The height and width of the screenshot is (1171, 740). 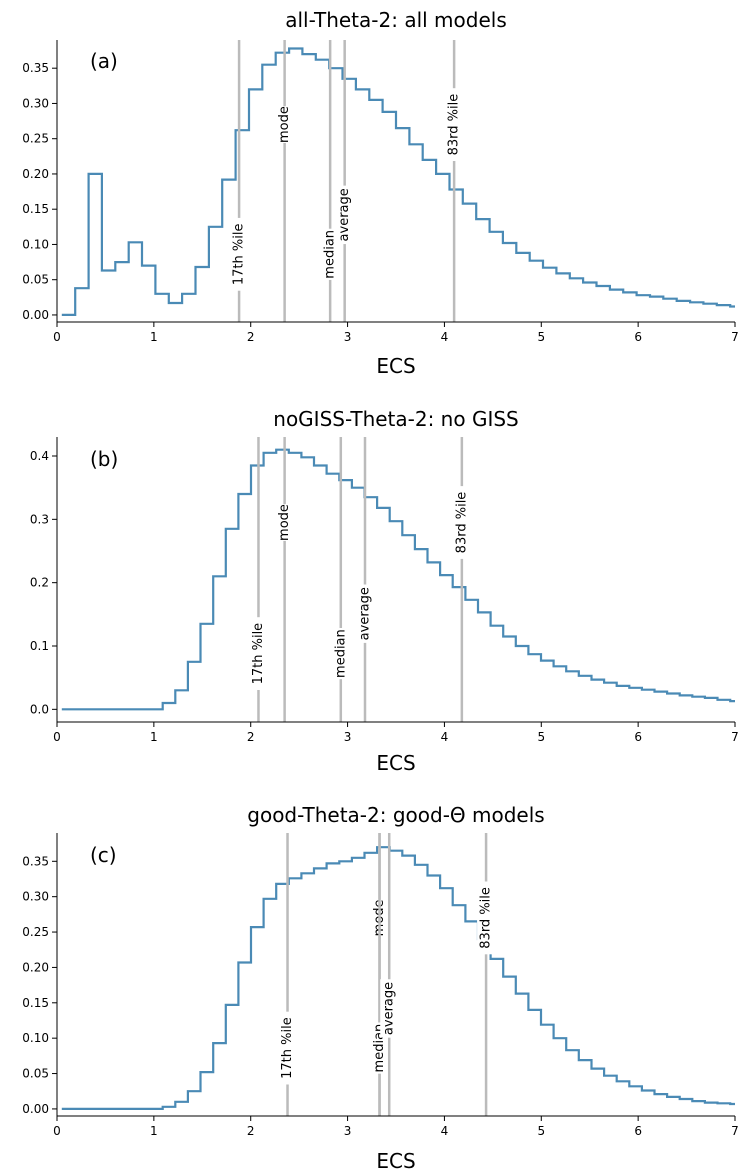 I want to click on panel-label: (c), so click(x=103, y=855).